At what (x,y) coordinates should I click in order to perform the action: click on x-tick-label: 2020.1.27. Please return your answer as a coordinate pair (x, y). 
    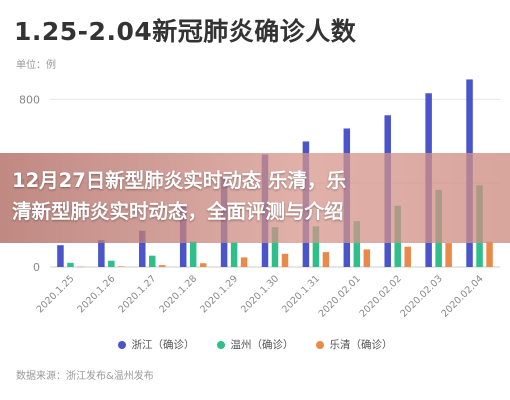
    Looking at the image, I should click on (137, 294).